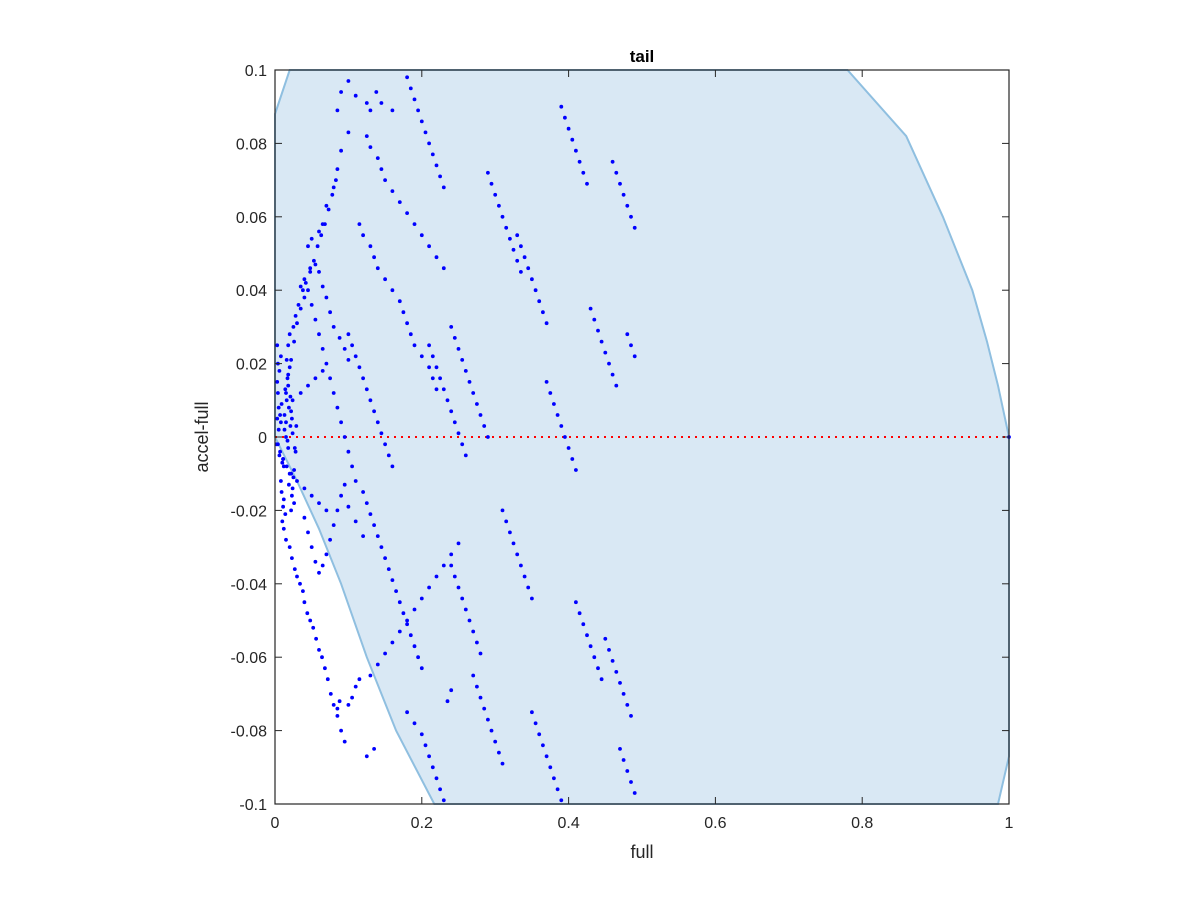  What do you see at coordinates (251, 291) in the screenshot?
I see `y-tick-label: 0.04` at bounding box center [251, 291].